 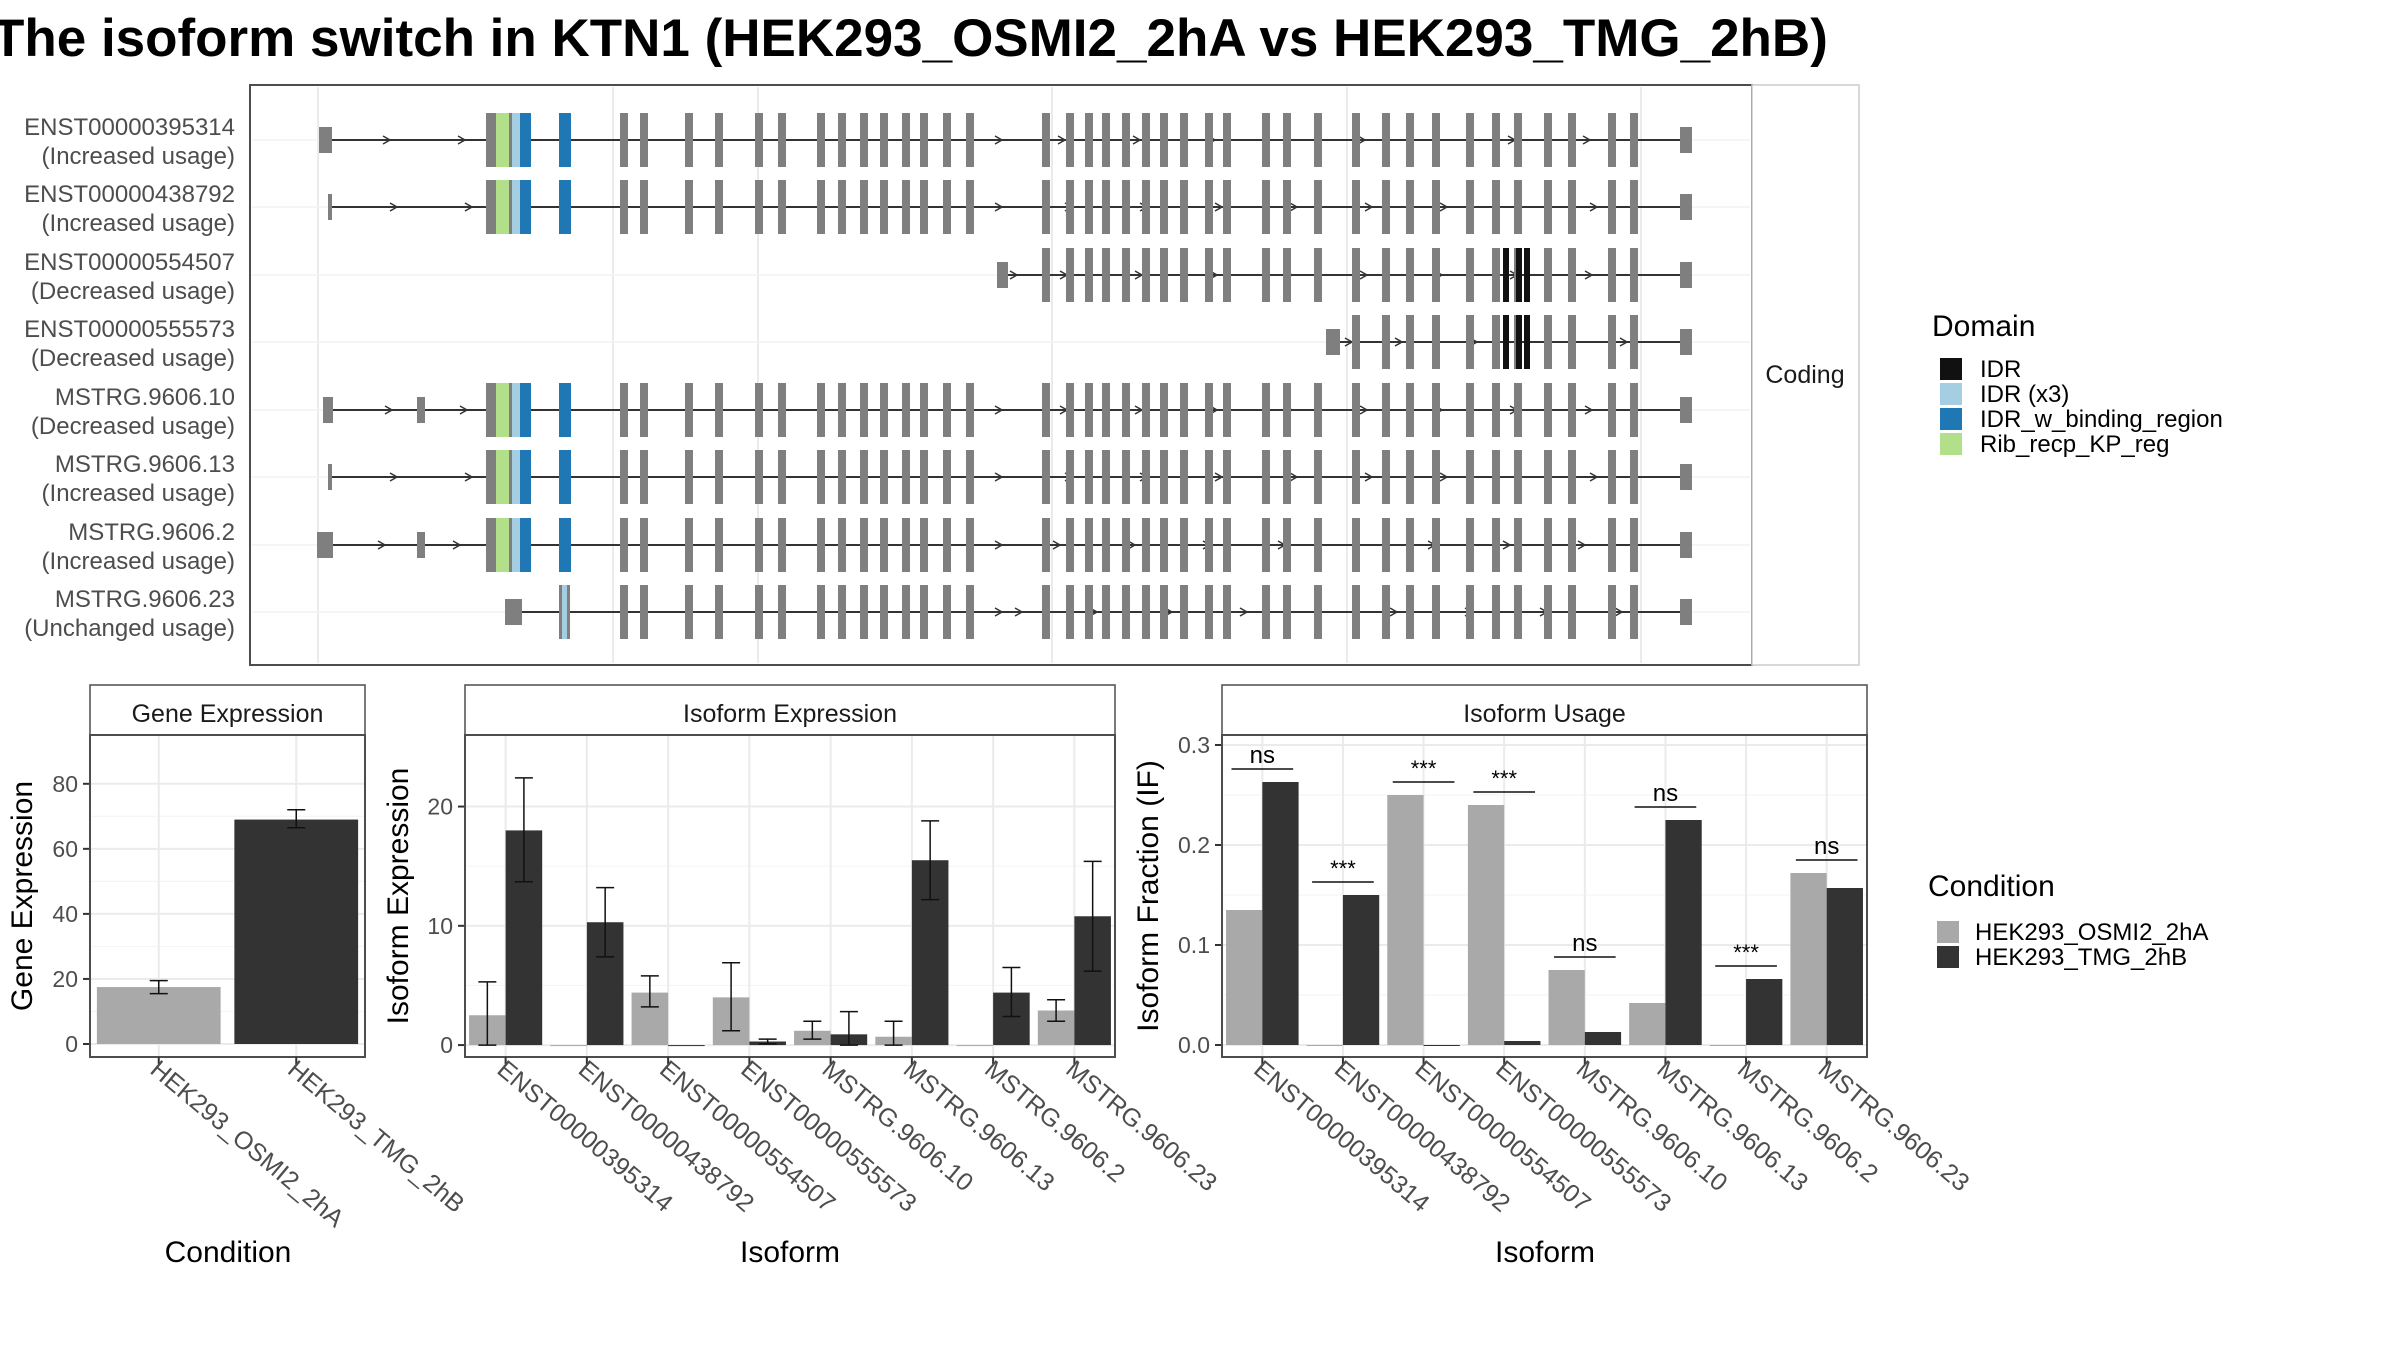 I want to click on isoform-id-label: ENST00000395314, so click(x=129, y=127).